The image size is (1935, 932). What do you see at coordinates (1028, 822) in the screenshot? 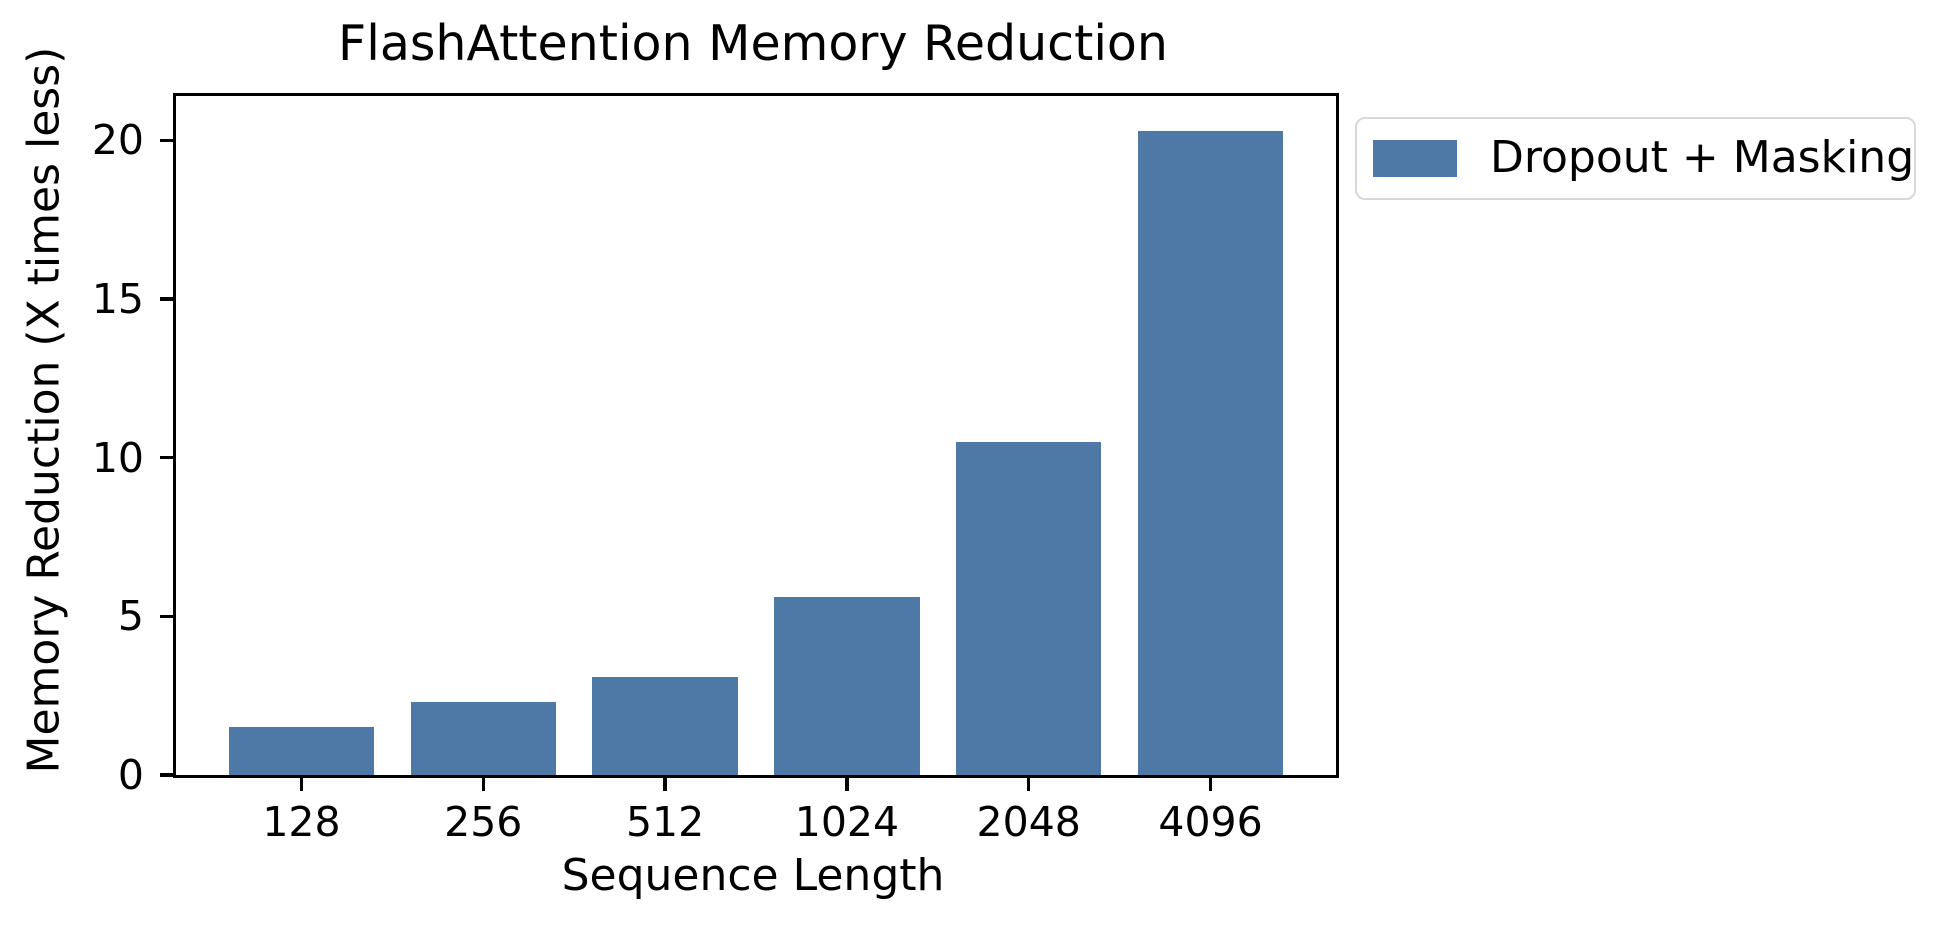
I see `x-tick-label: 2048` at bounding box center [1028, 822].